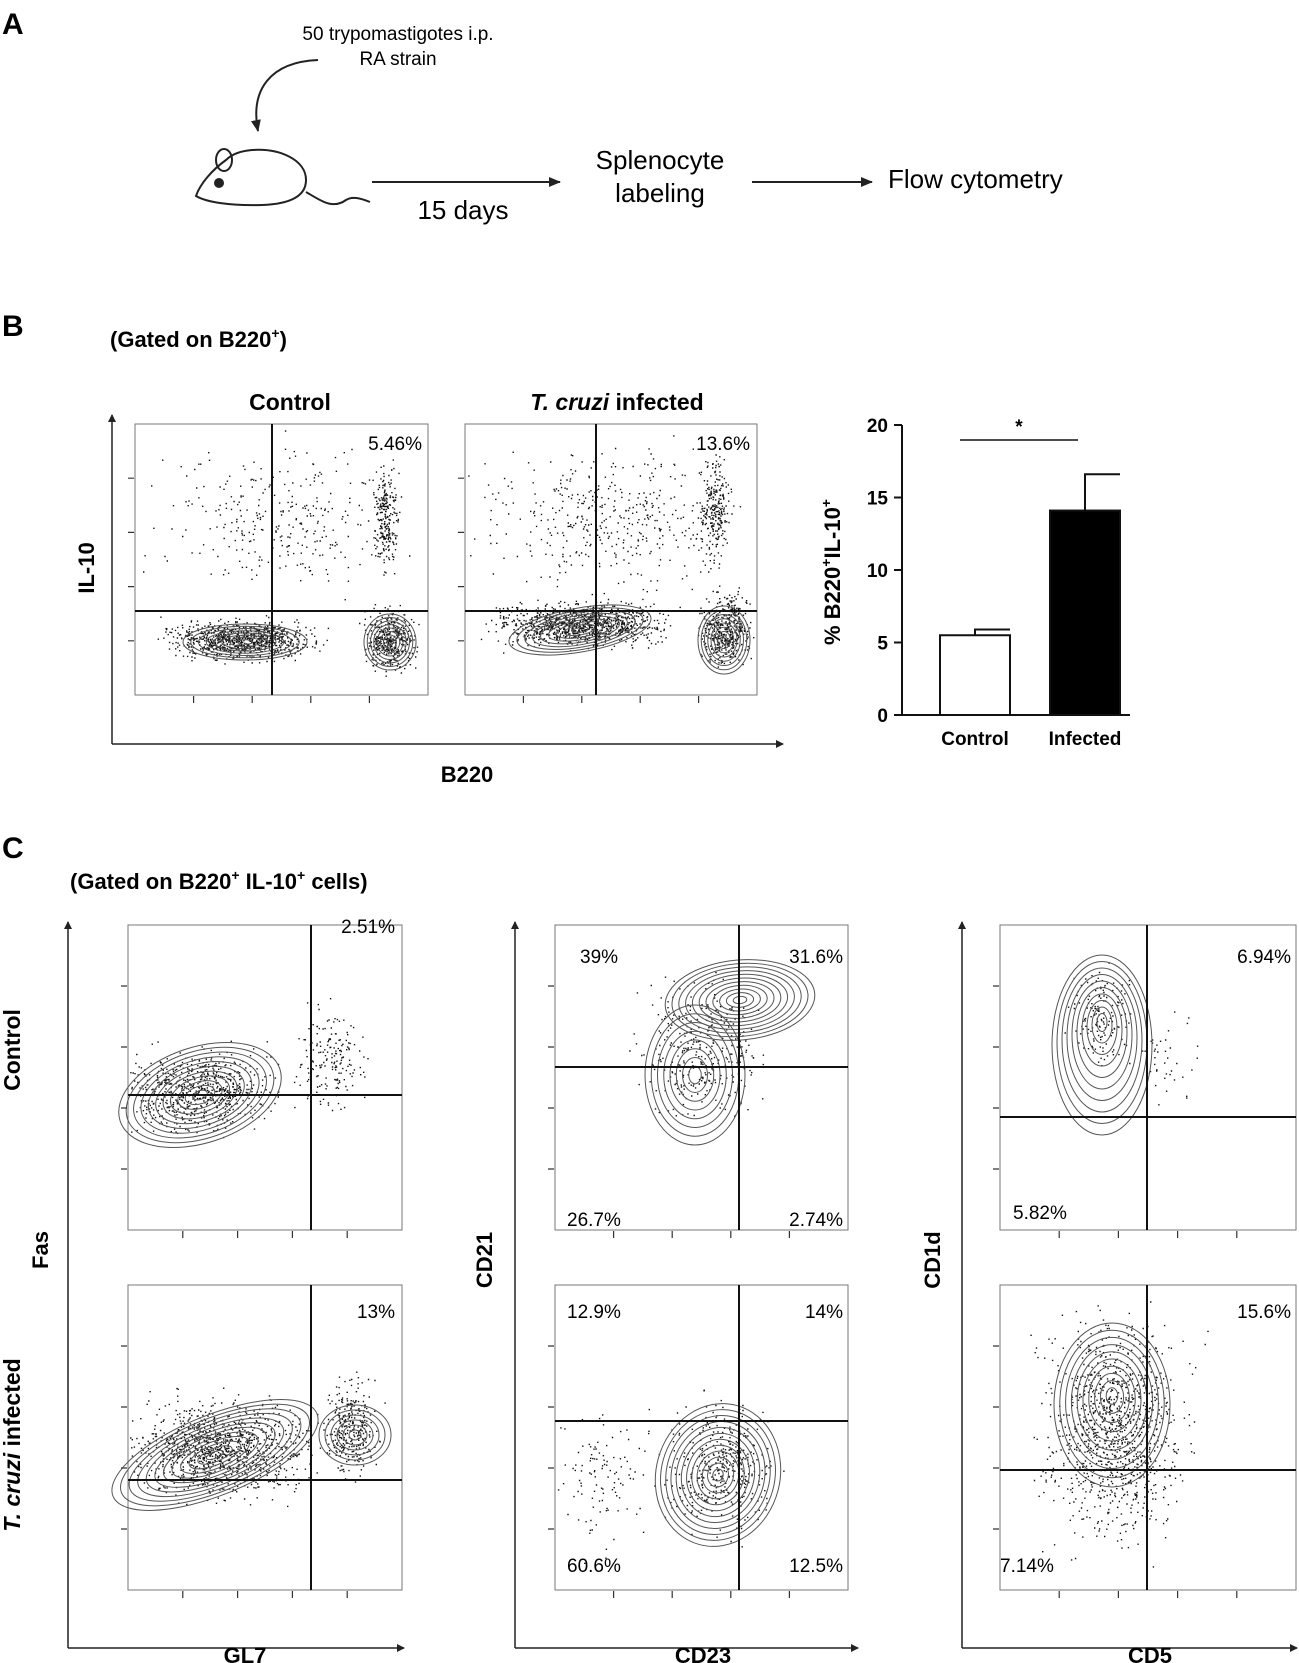 The width and height of the screenshot is (1299, 1663). What do you see at coordinates (877, 426) in the screenshot?
I see `bar-chart-ytick-label: 20` at bounding box center [877, 426].